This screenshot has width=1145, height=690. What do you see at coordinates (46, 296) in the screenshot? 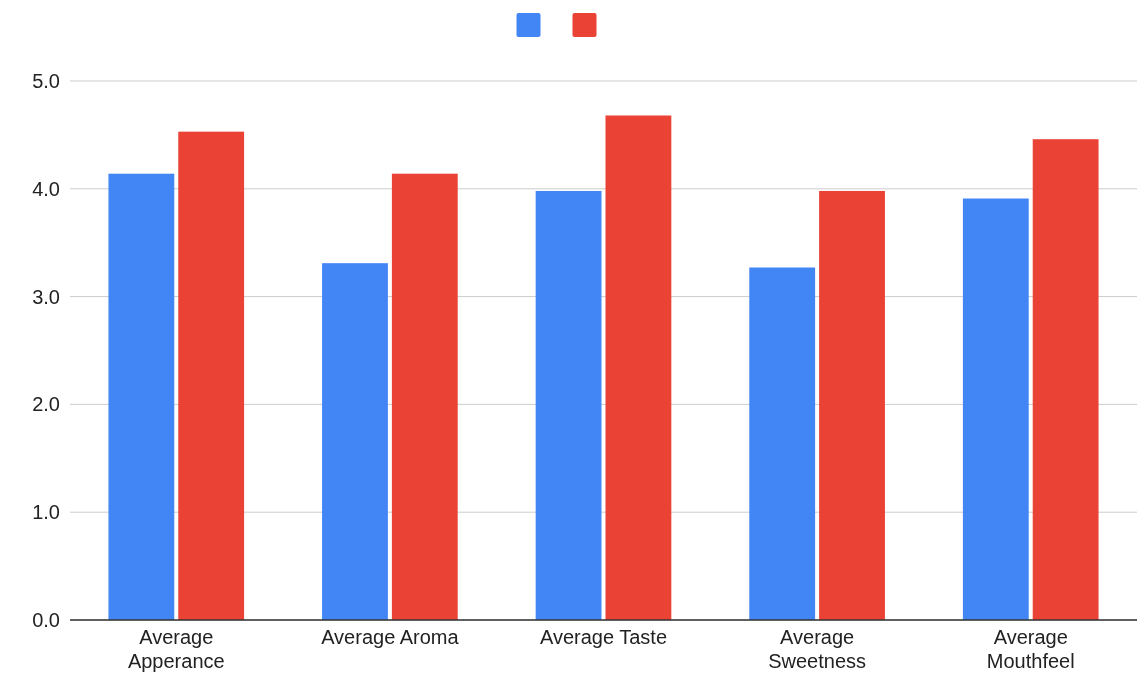
I see `y-tick-label: 3.0` at bounding box center [46, 296].